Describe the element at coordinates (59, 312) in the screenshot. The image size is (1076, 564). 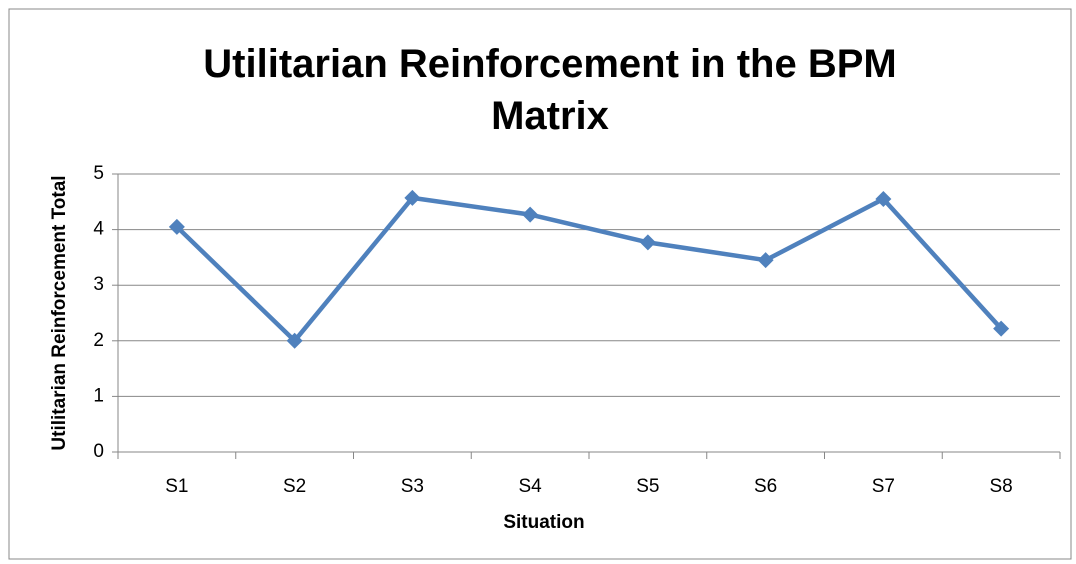
I see `y-axis-label: Utilitarian Reinforcement Total` at that location.